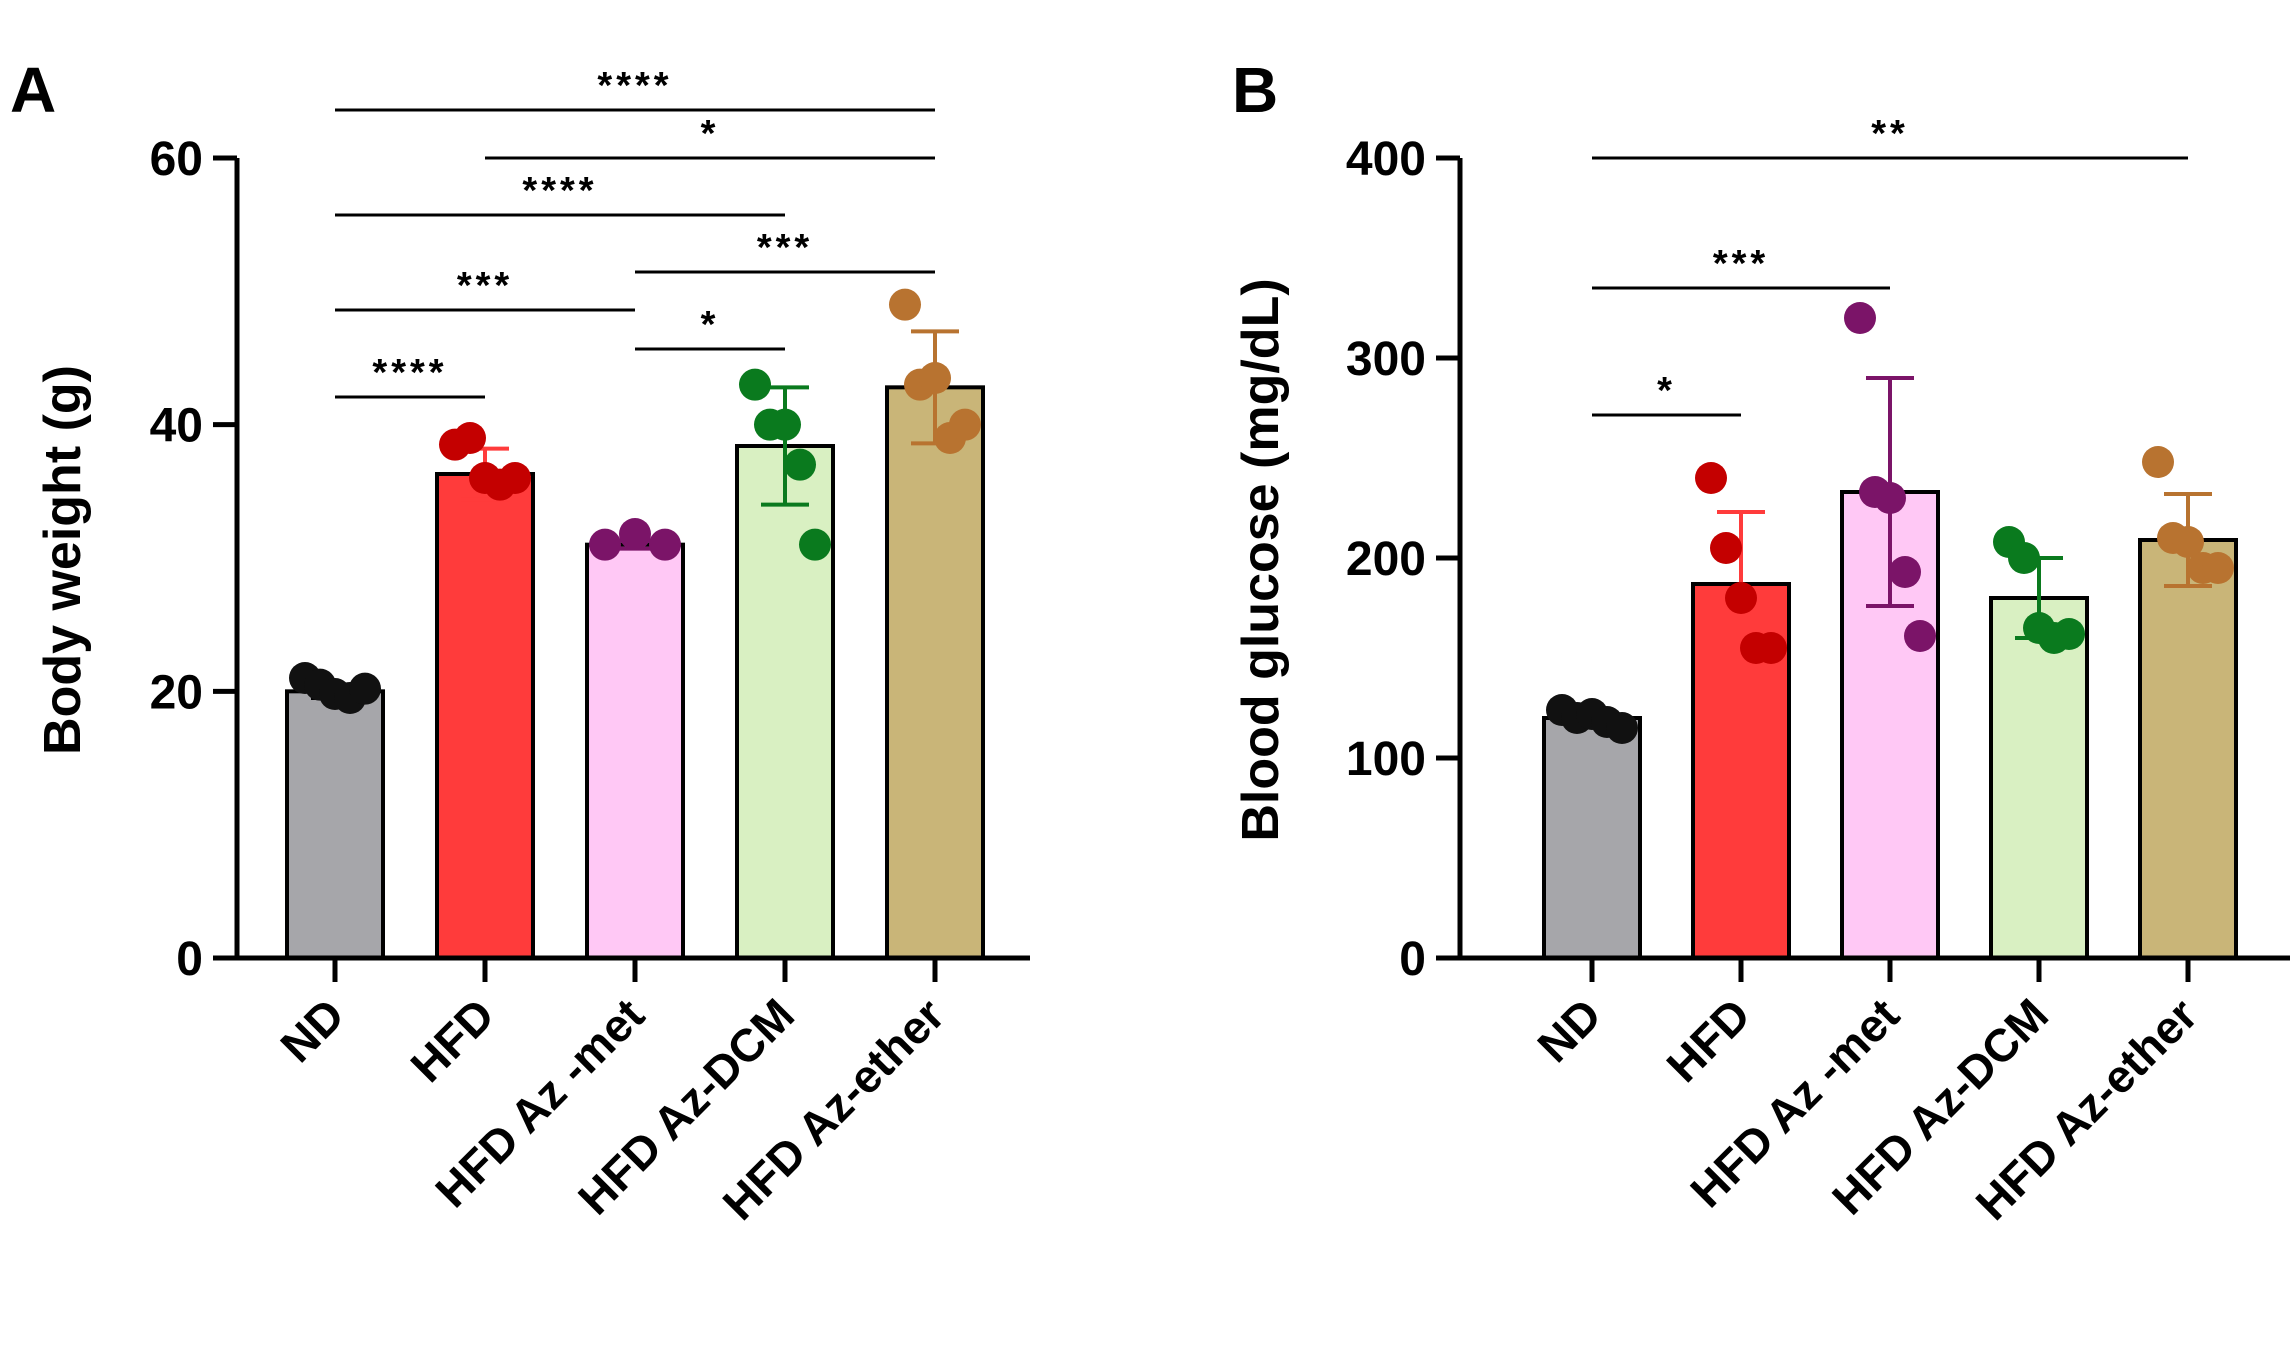 Image resolution: width=2295 pixels, height=1346 pixels. Describe the element at coordinates (1666, 391) in the screenshot. I see `panel-b-significance-label: *` at that location.